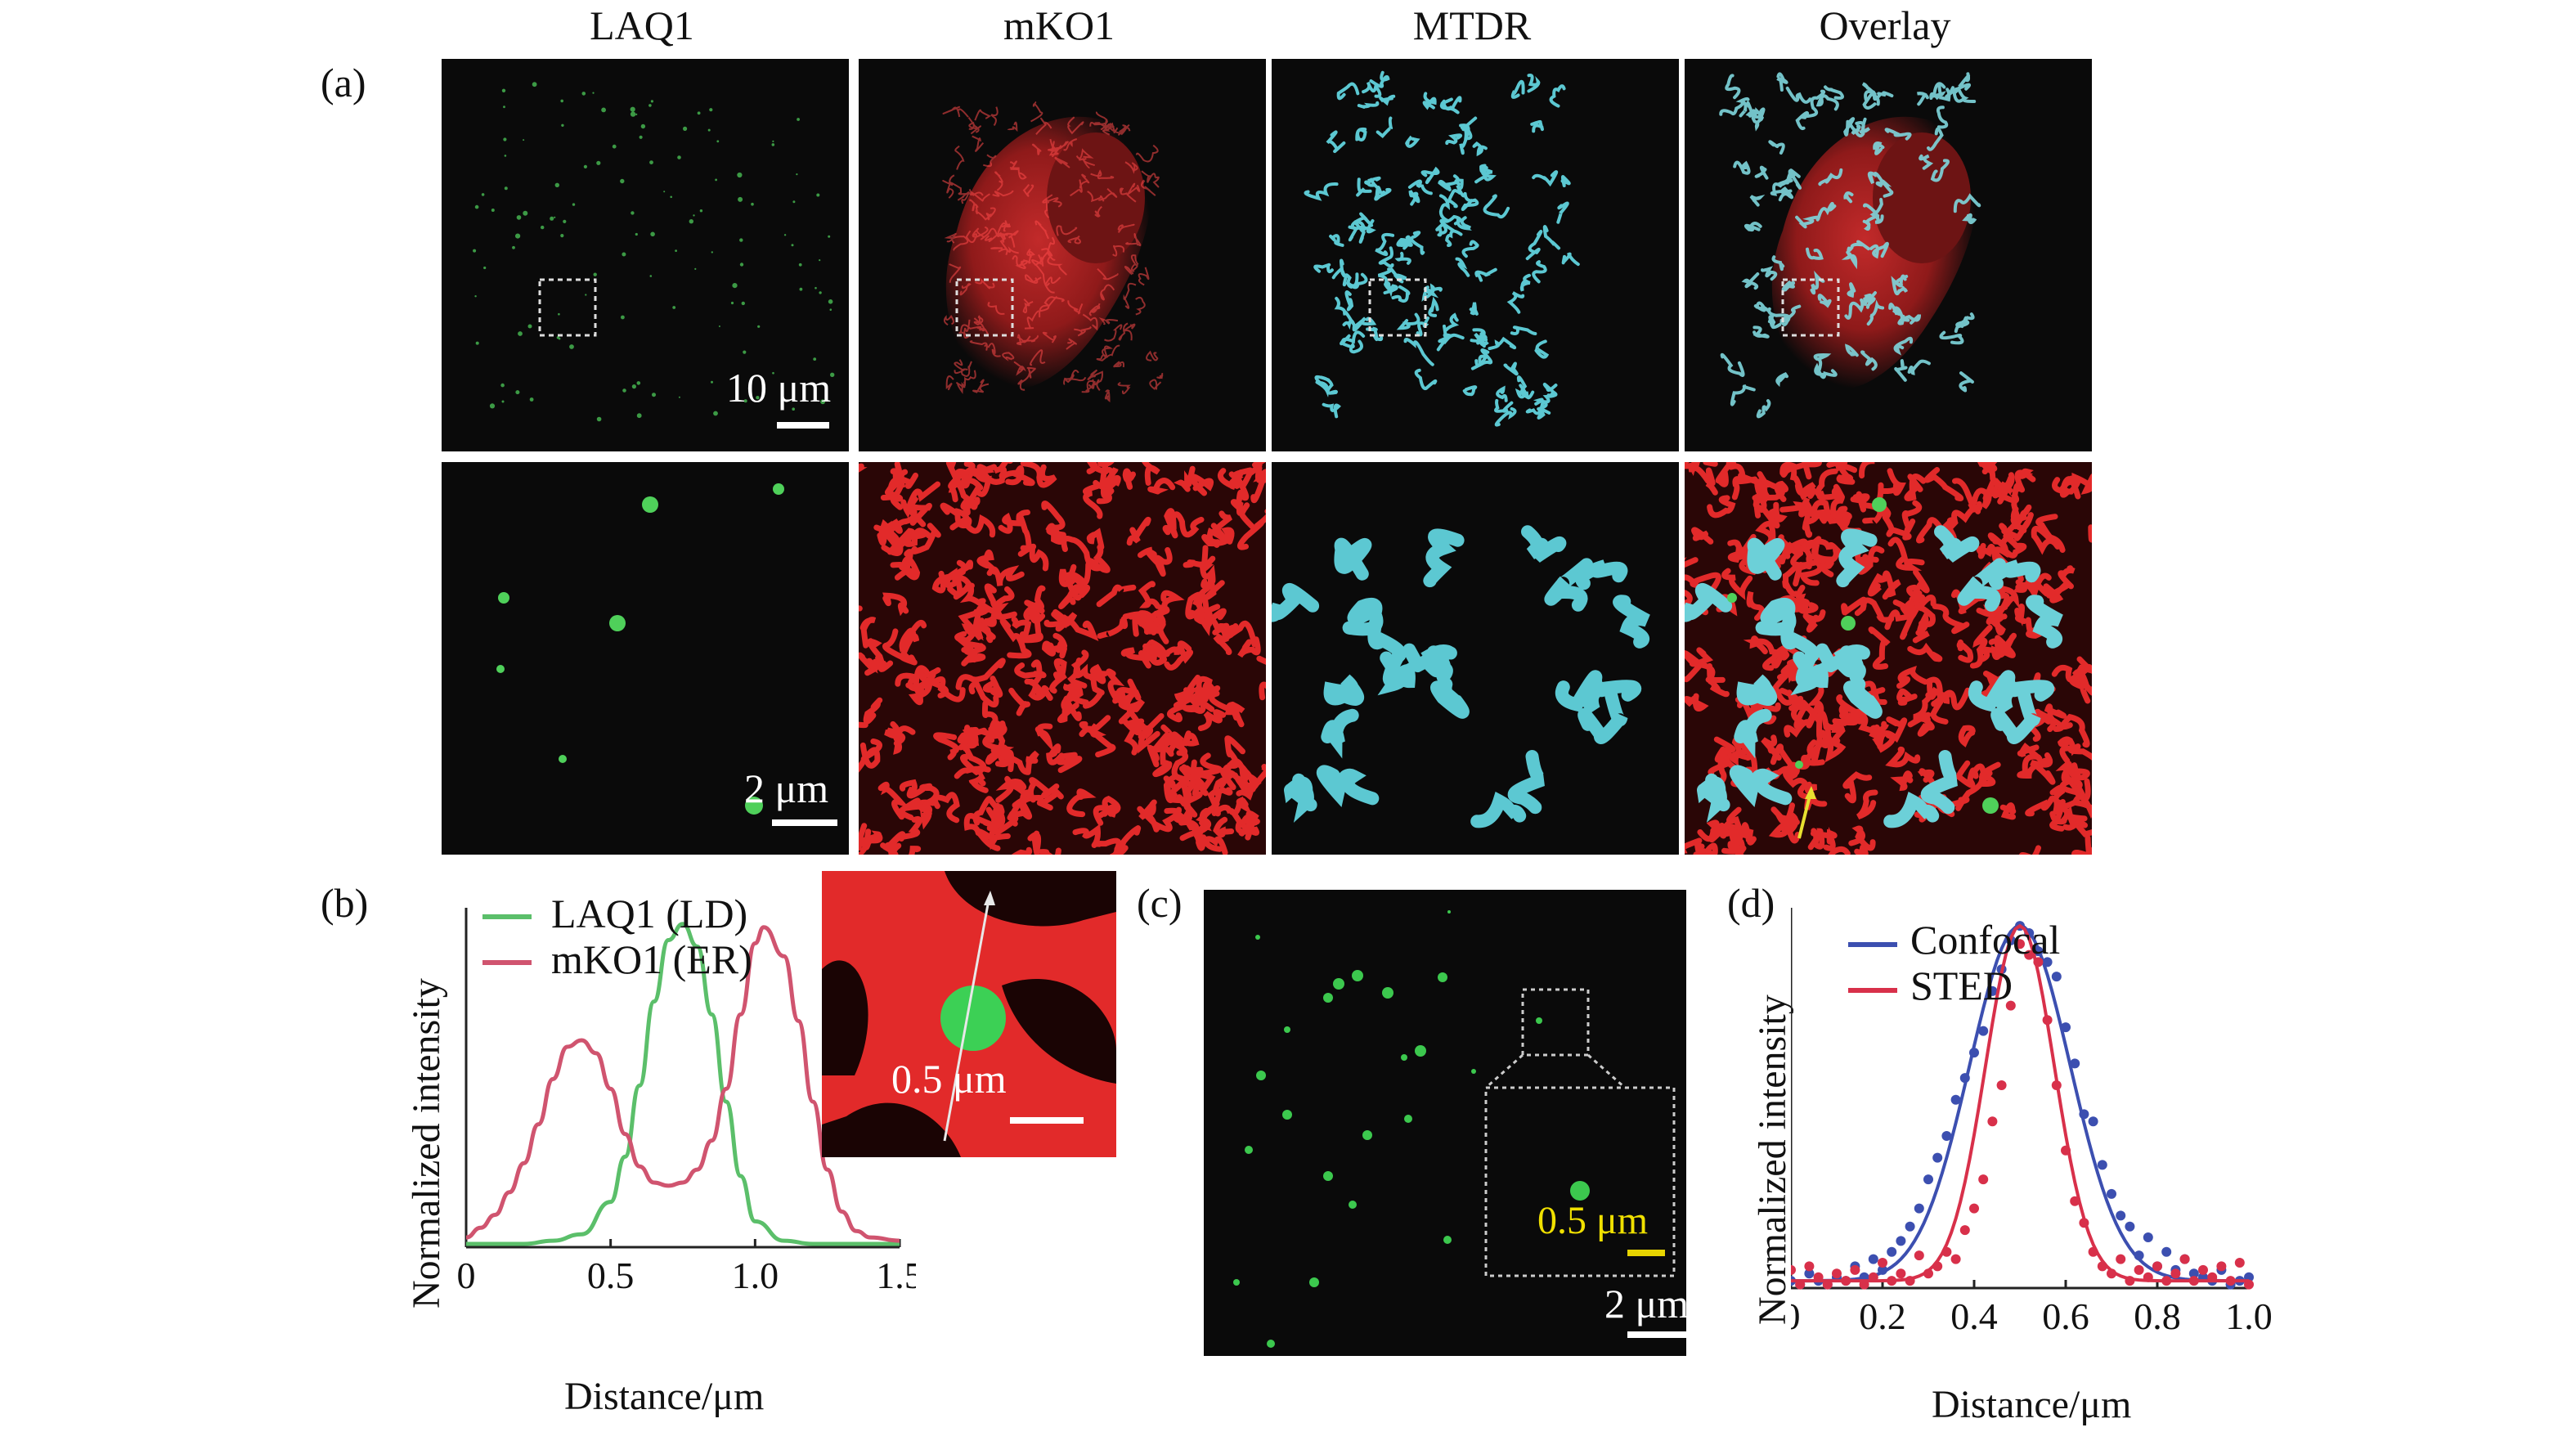 The image size is (2576, 1441). Describe the element at coordinates (1659, 1334) in the screenshot. I see `panel-c-scale-bar` at that location.